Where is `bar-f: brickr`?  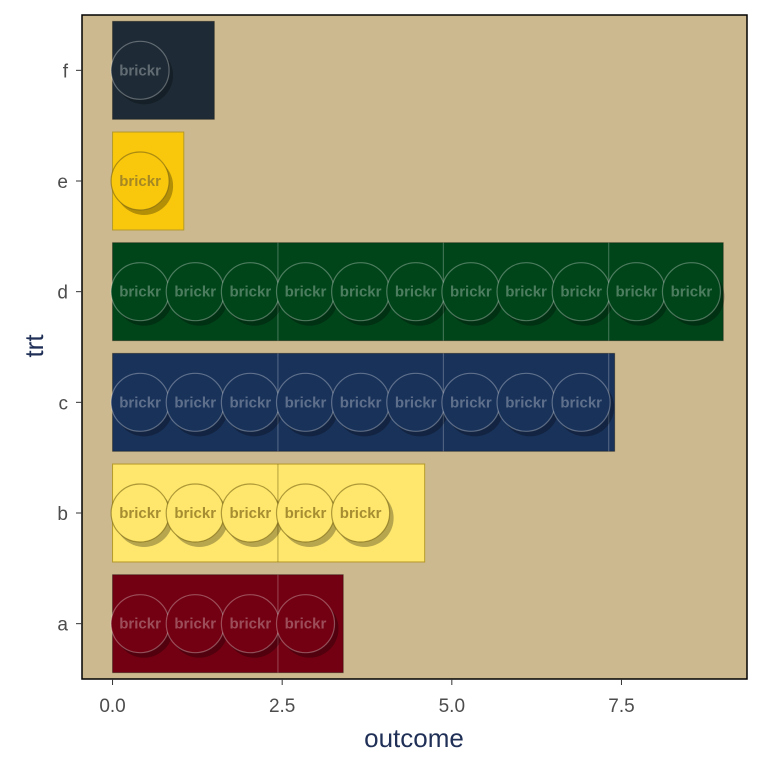 bar-f: brickr is located at coordinates (162, 70).